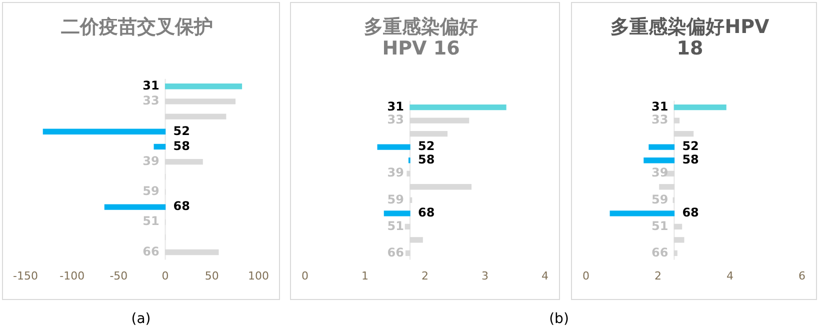 The image size is (819, 334). Describe the element at coordinates (485, 275) in the screenshot. I see `x-tick-label: 3` at that location.